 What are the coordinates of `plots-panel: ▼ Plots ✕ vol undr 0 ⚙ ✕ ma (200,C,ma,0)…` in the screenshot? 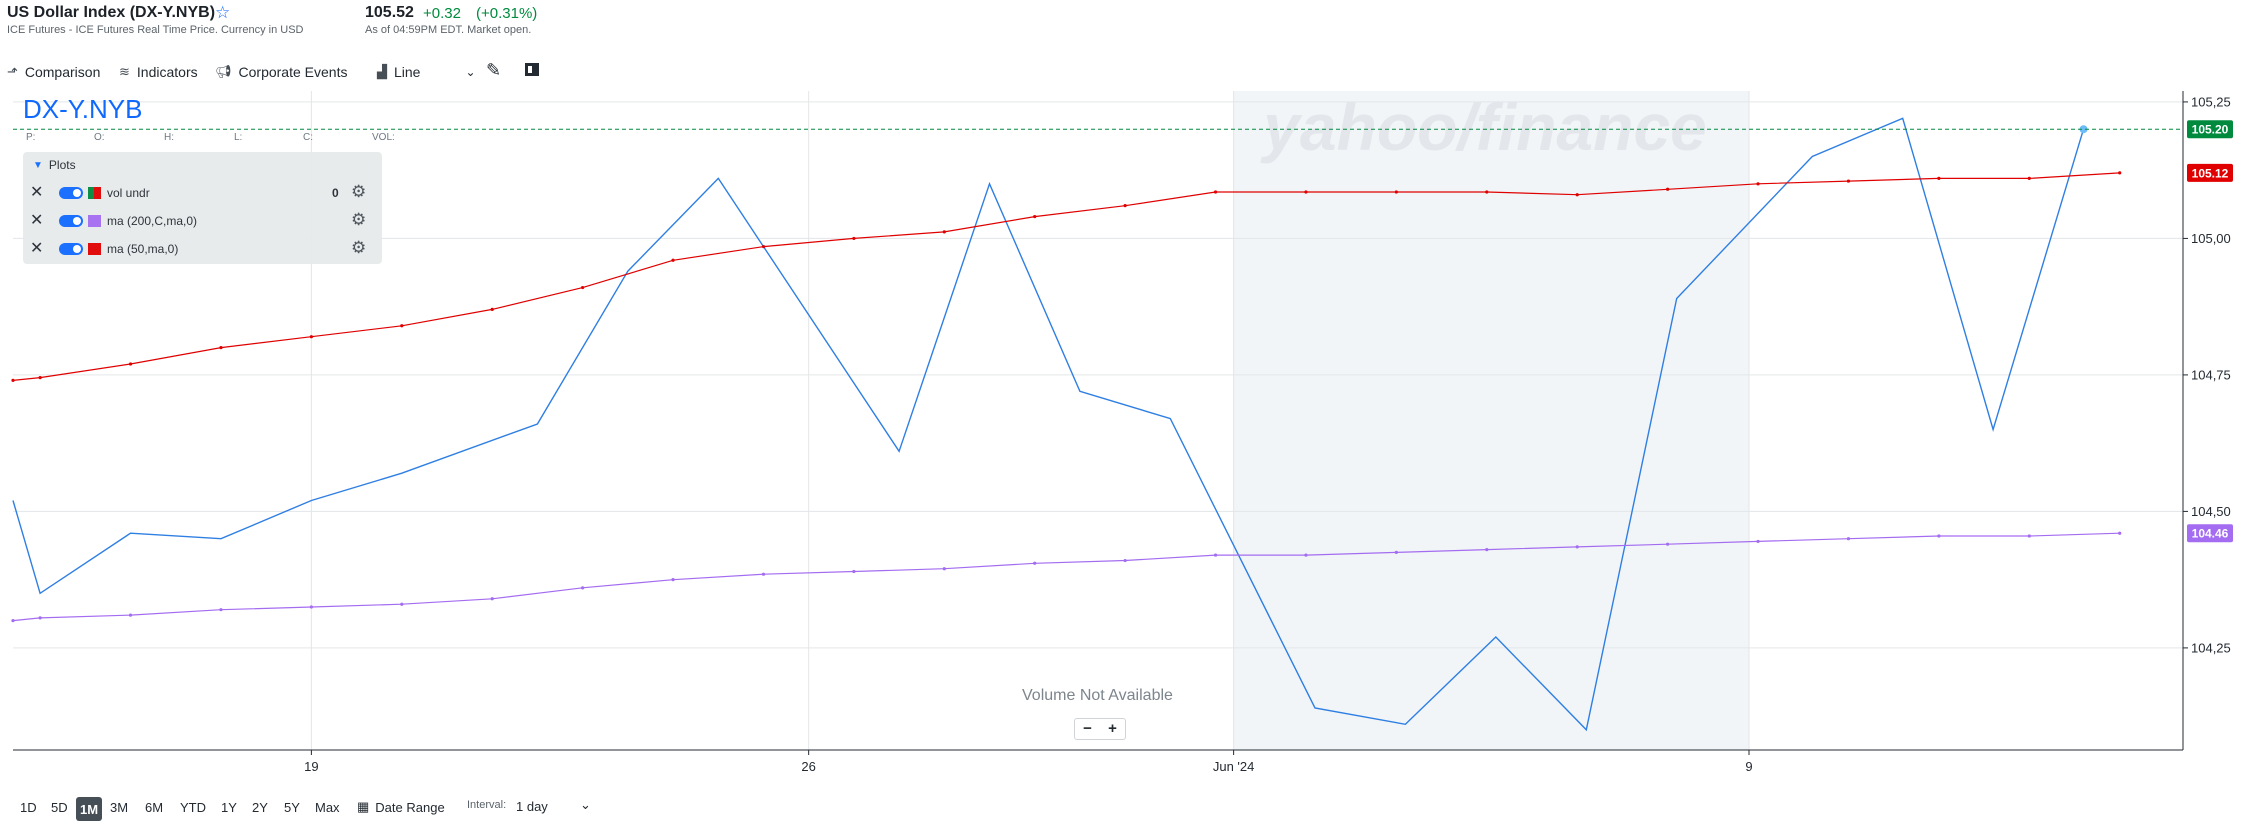 It's located at (202, 208).